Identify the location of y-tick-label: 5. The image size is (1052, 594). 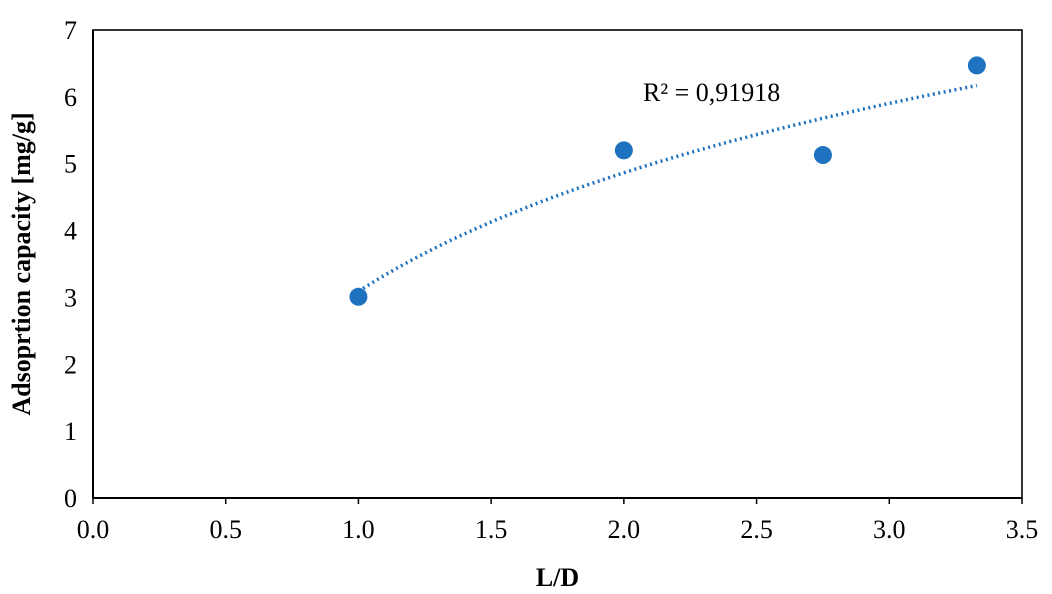
(70, 164).